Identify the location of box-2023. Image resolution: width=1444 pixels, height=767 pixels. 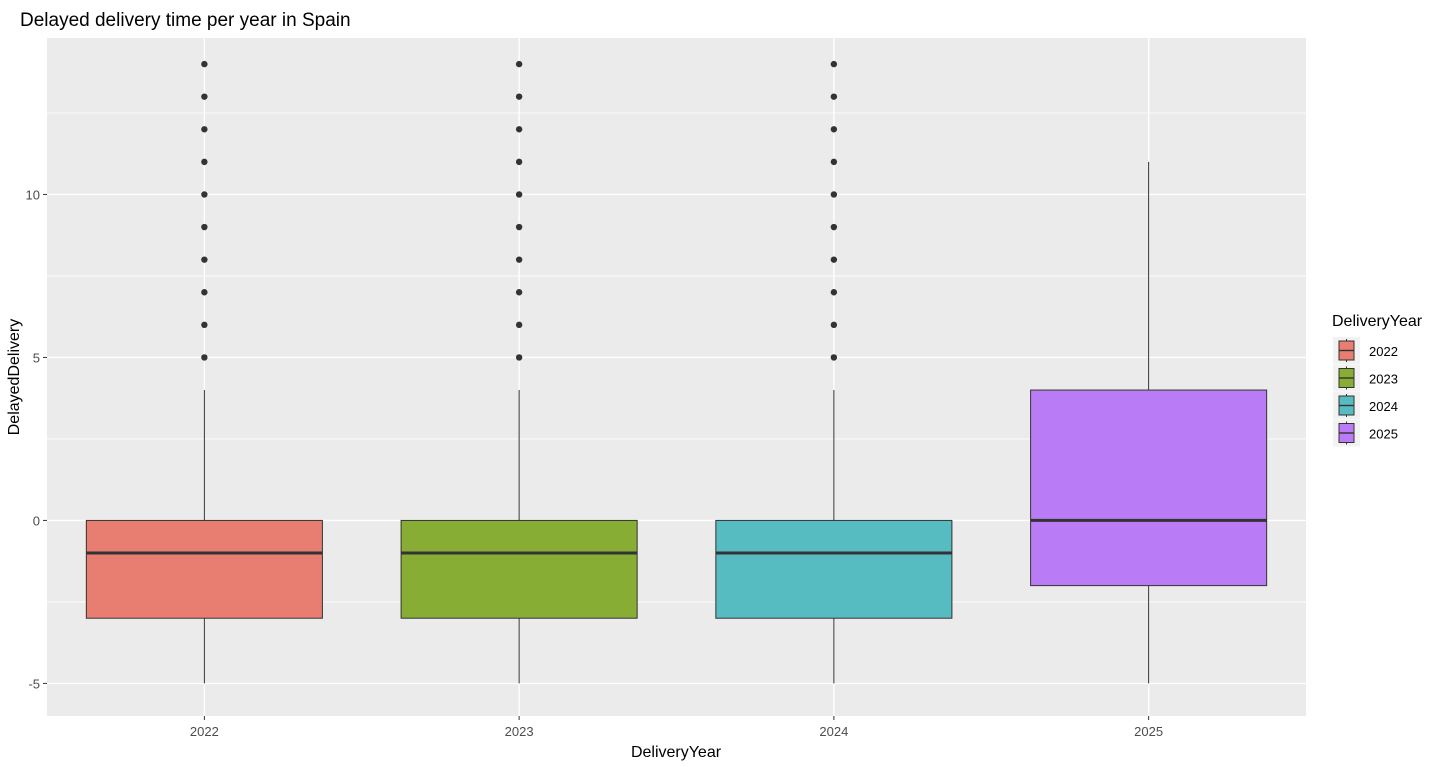
(519, 372).